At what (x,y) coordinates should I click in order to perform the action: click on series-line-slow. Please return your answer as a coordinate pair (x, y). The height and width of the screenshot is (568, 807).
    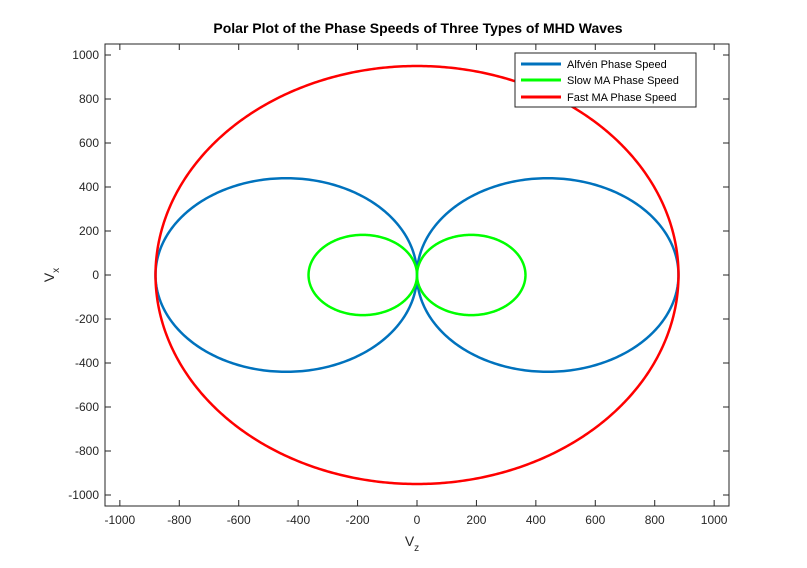
    Looking at the image, I should click on (417, 275).